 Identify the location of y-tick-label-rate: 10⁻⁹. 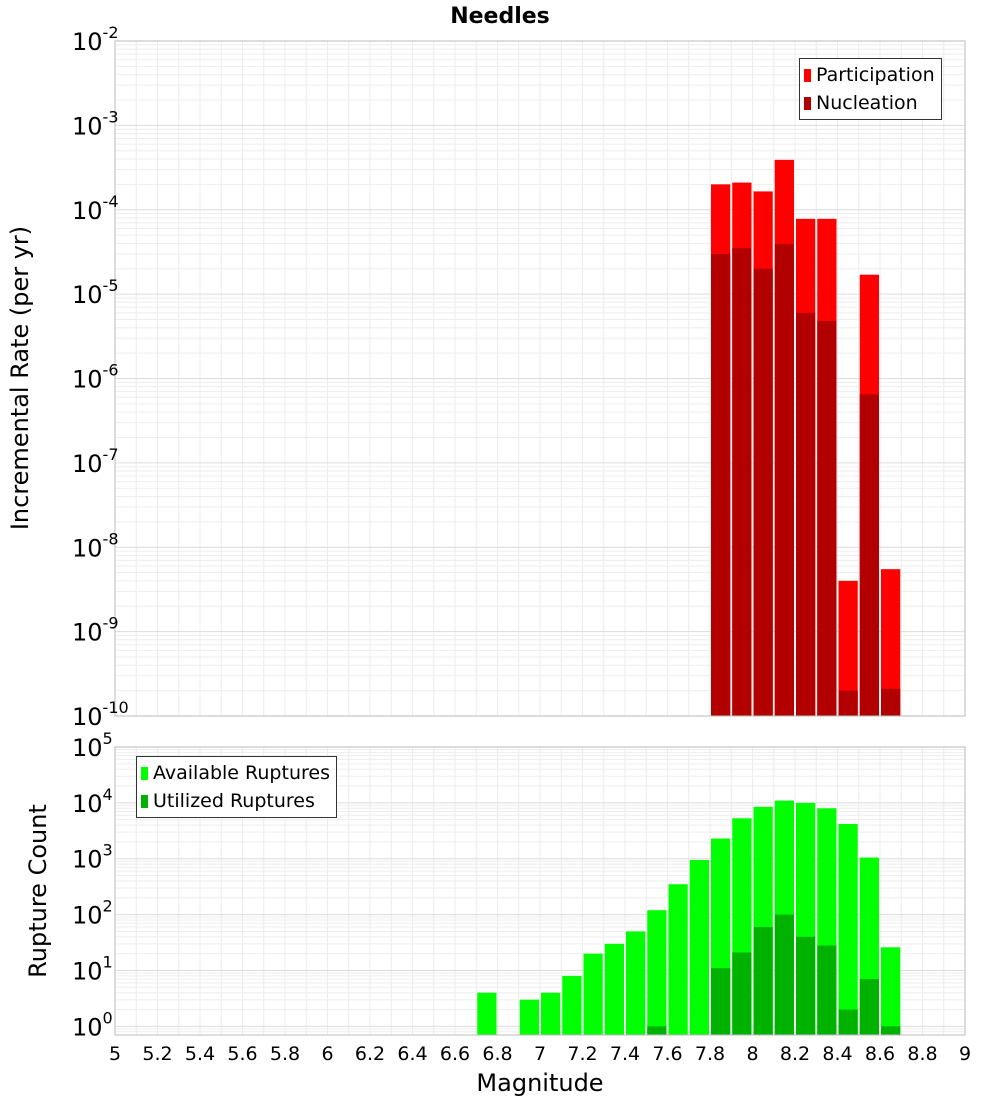
(95, 630).